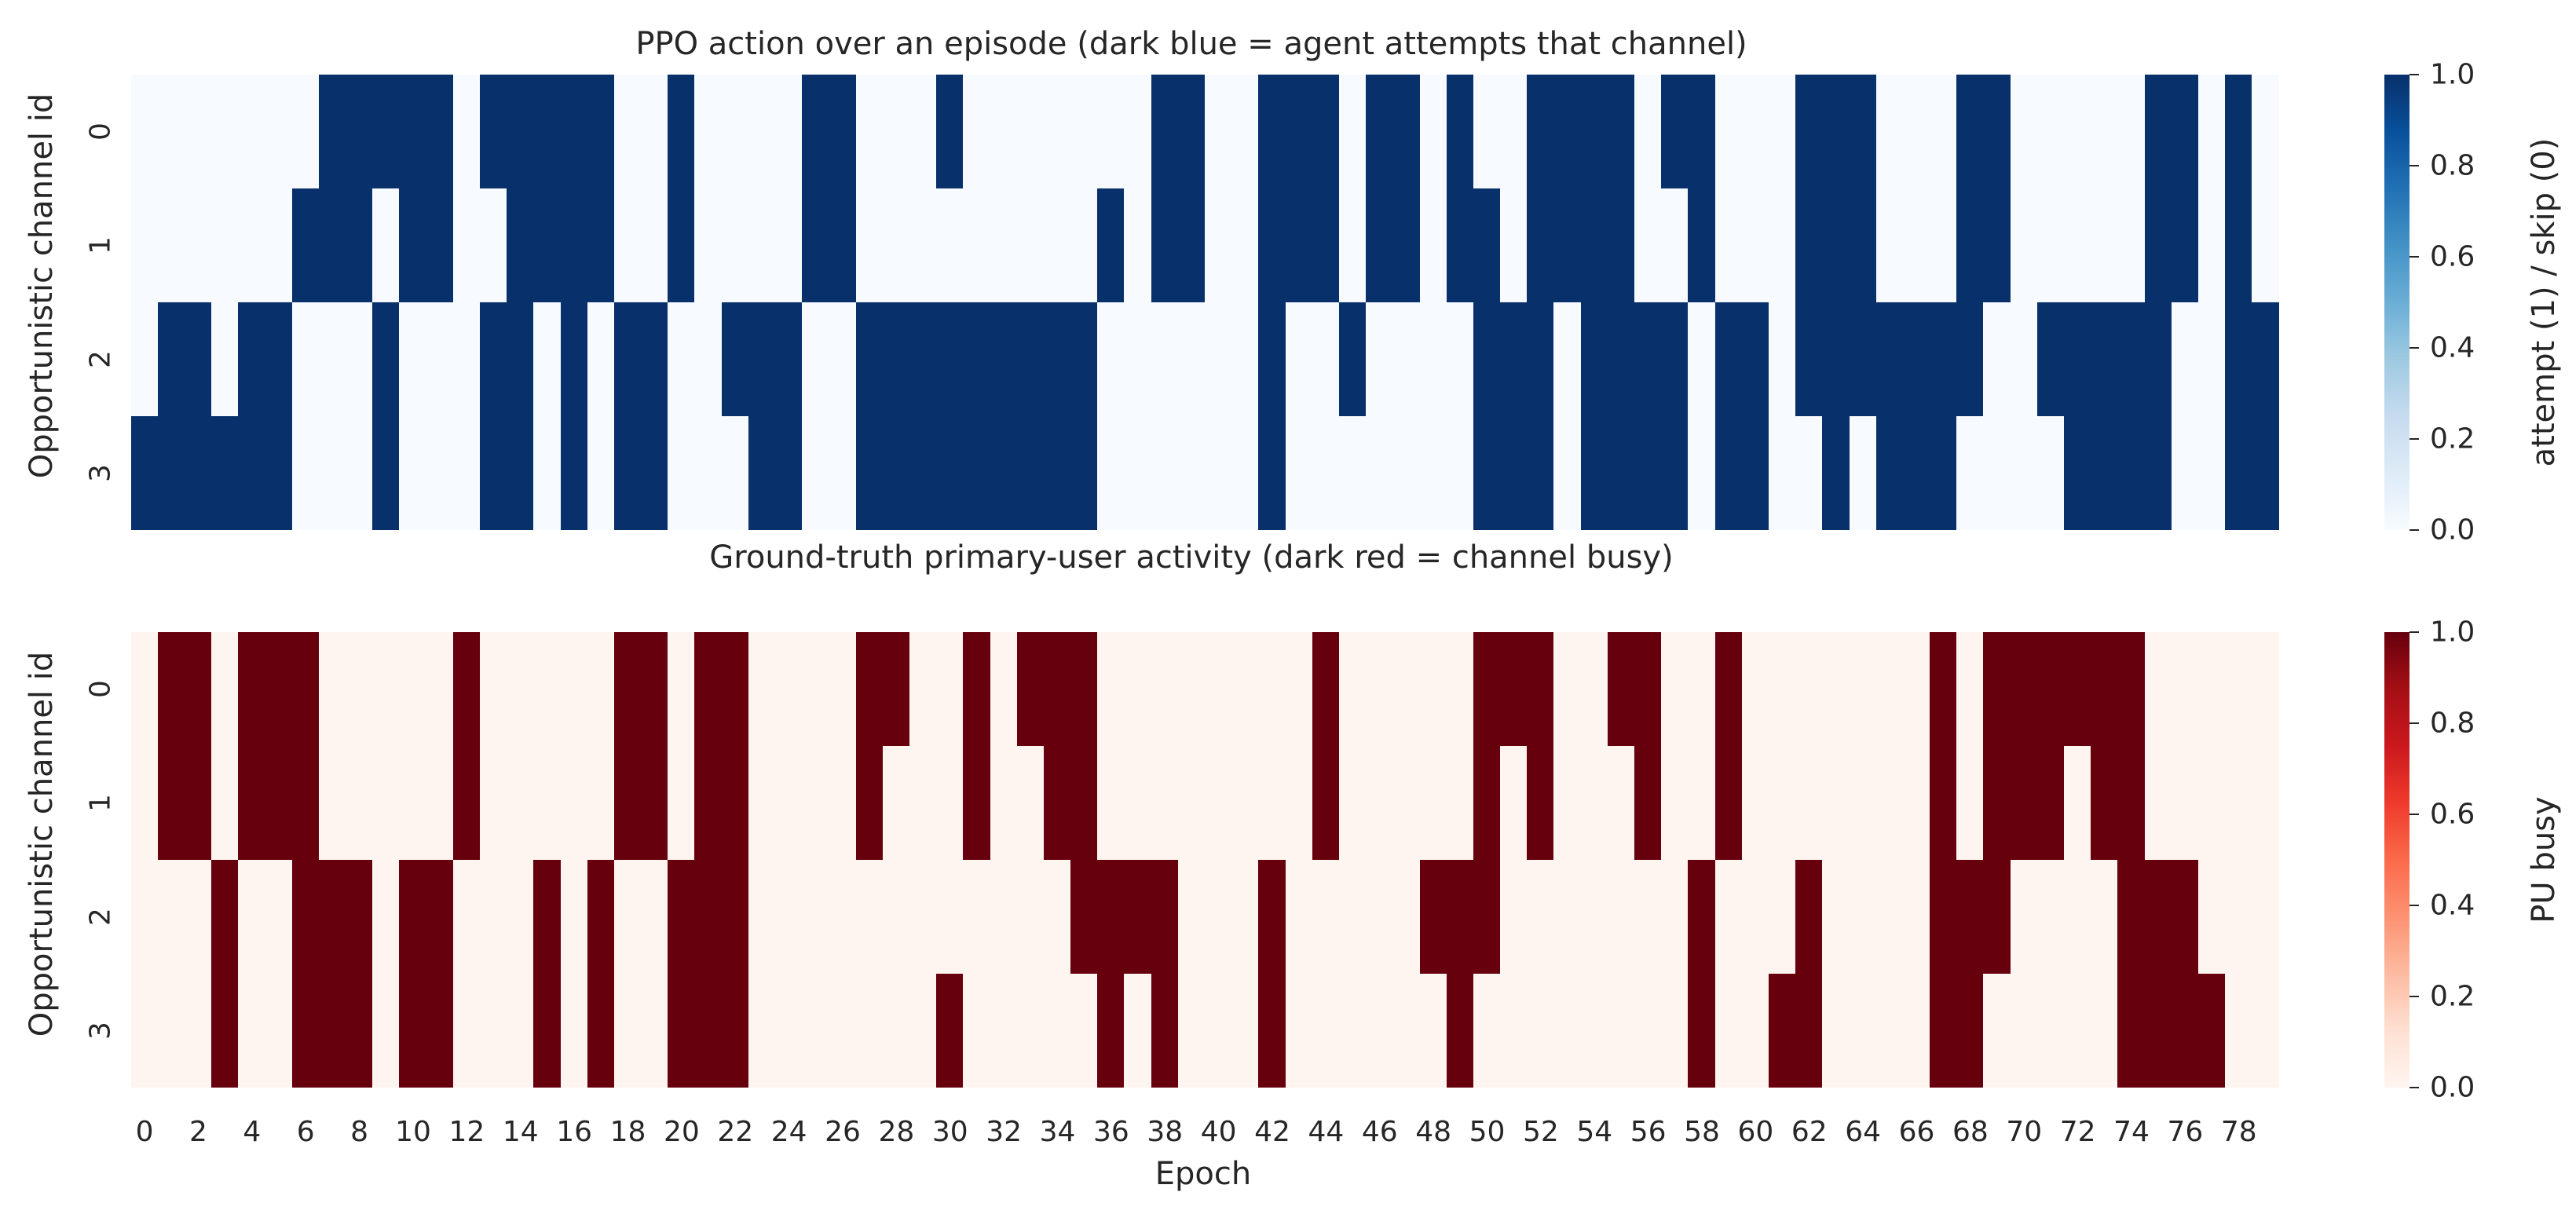 This screenshot has height=1214, width=2576. I want to click on bottom-y-tick-1: 1, so click(101, 803).